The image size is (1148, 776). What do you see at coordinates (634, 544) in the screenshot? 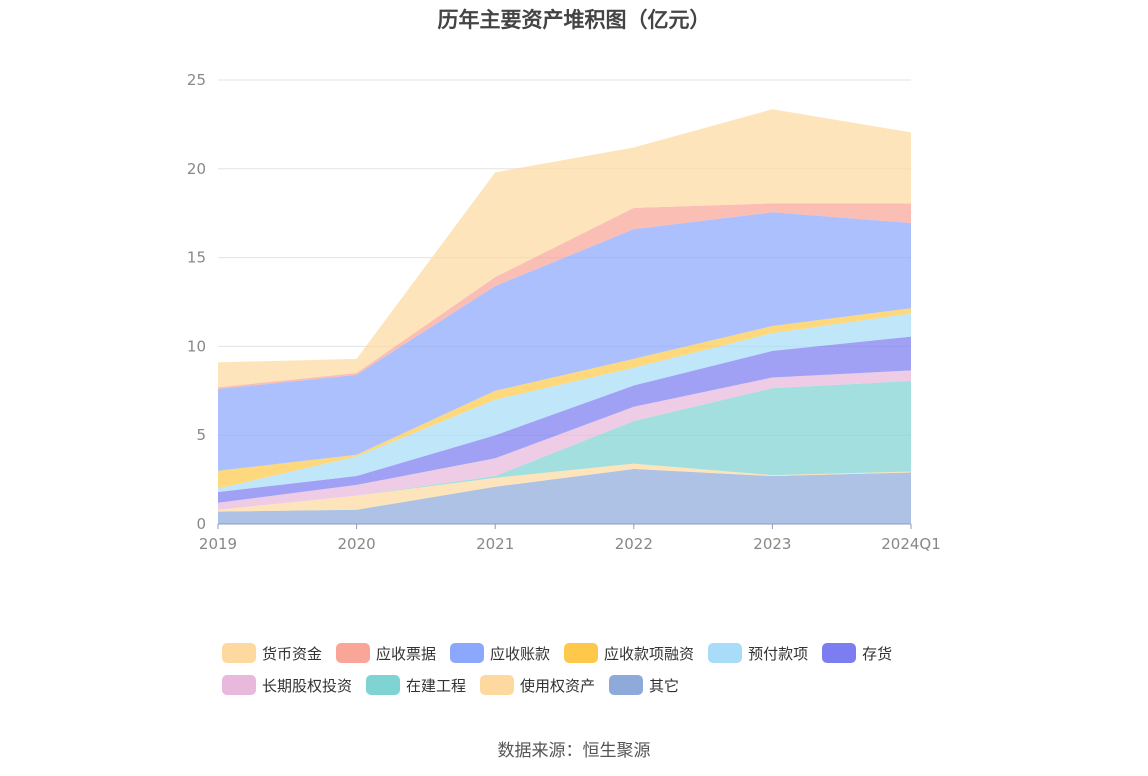
I see `x-tick-label: 2022` at bounding box center [634, 544].